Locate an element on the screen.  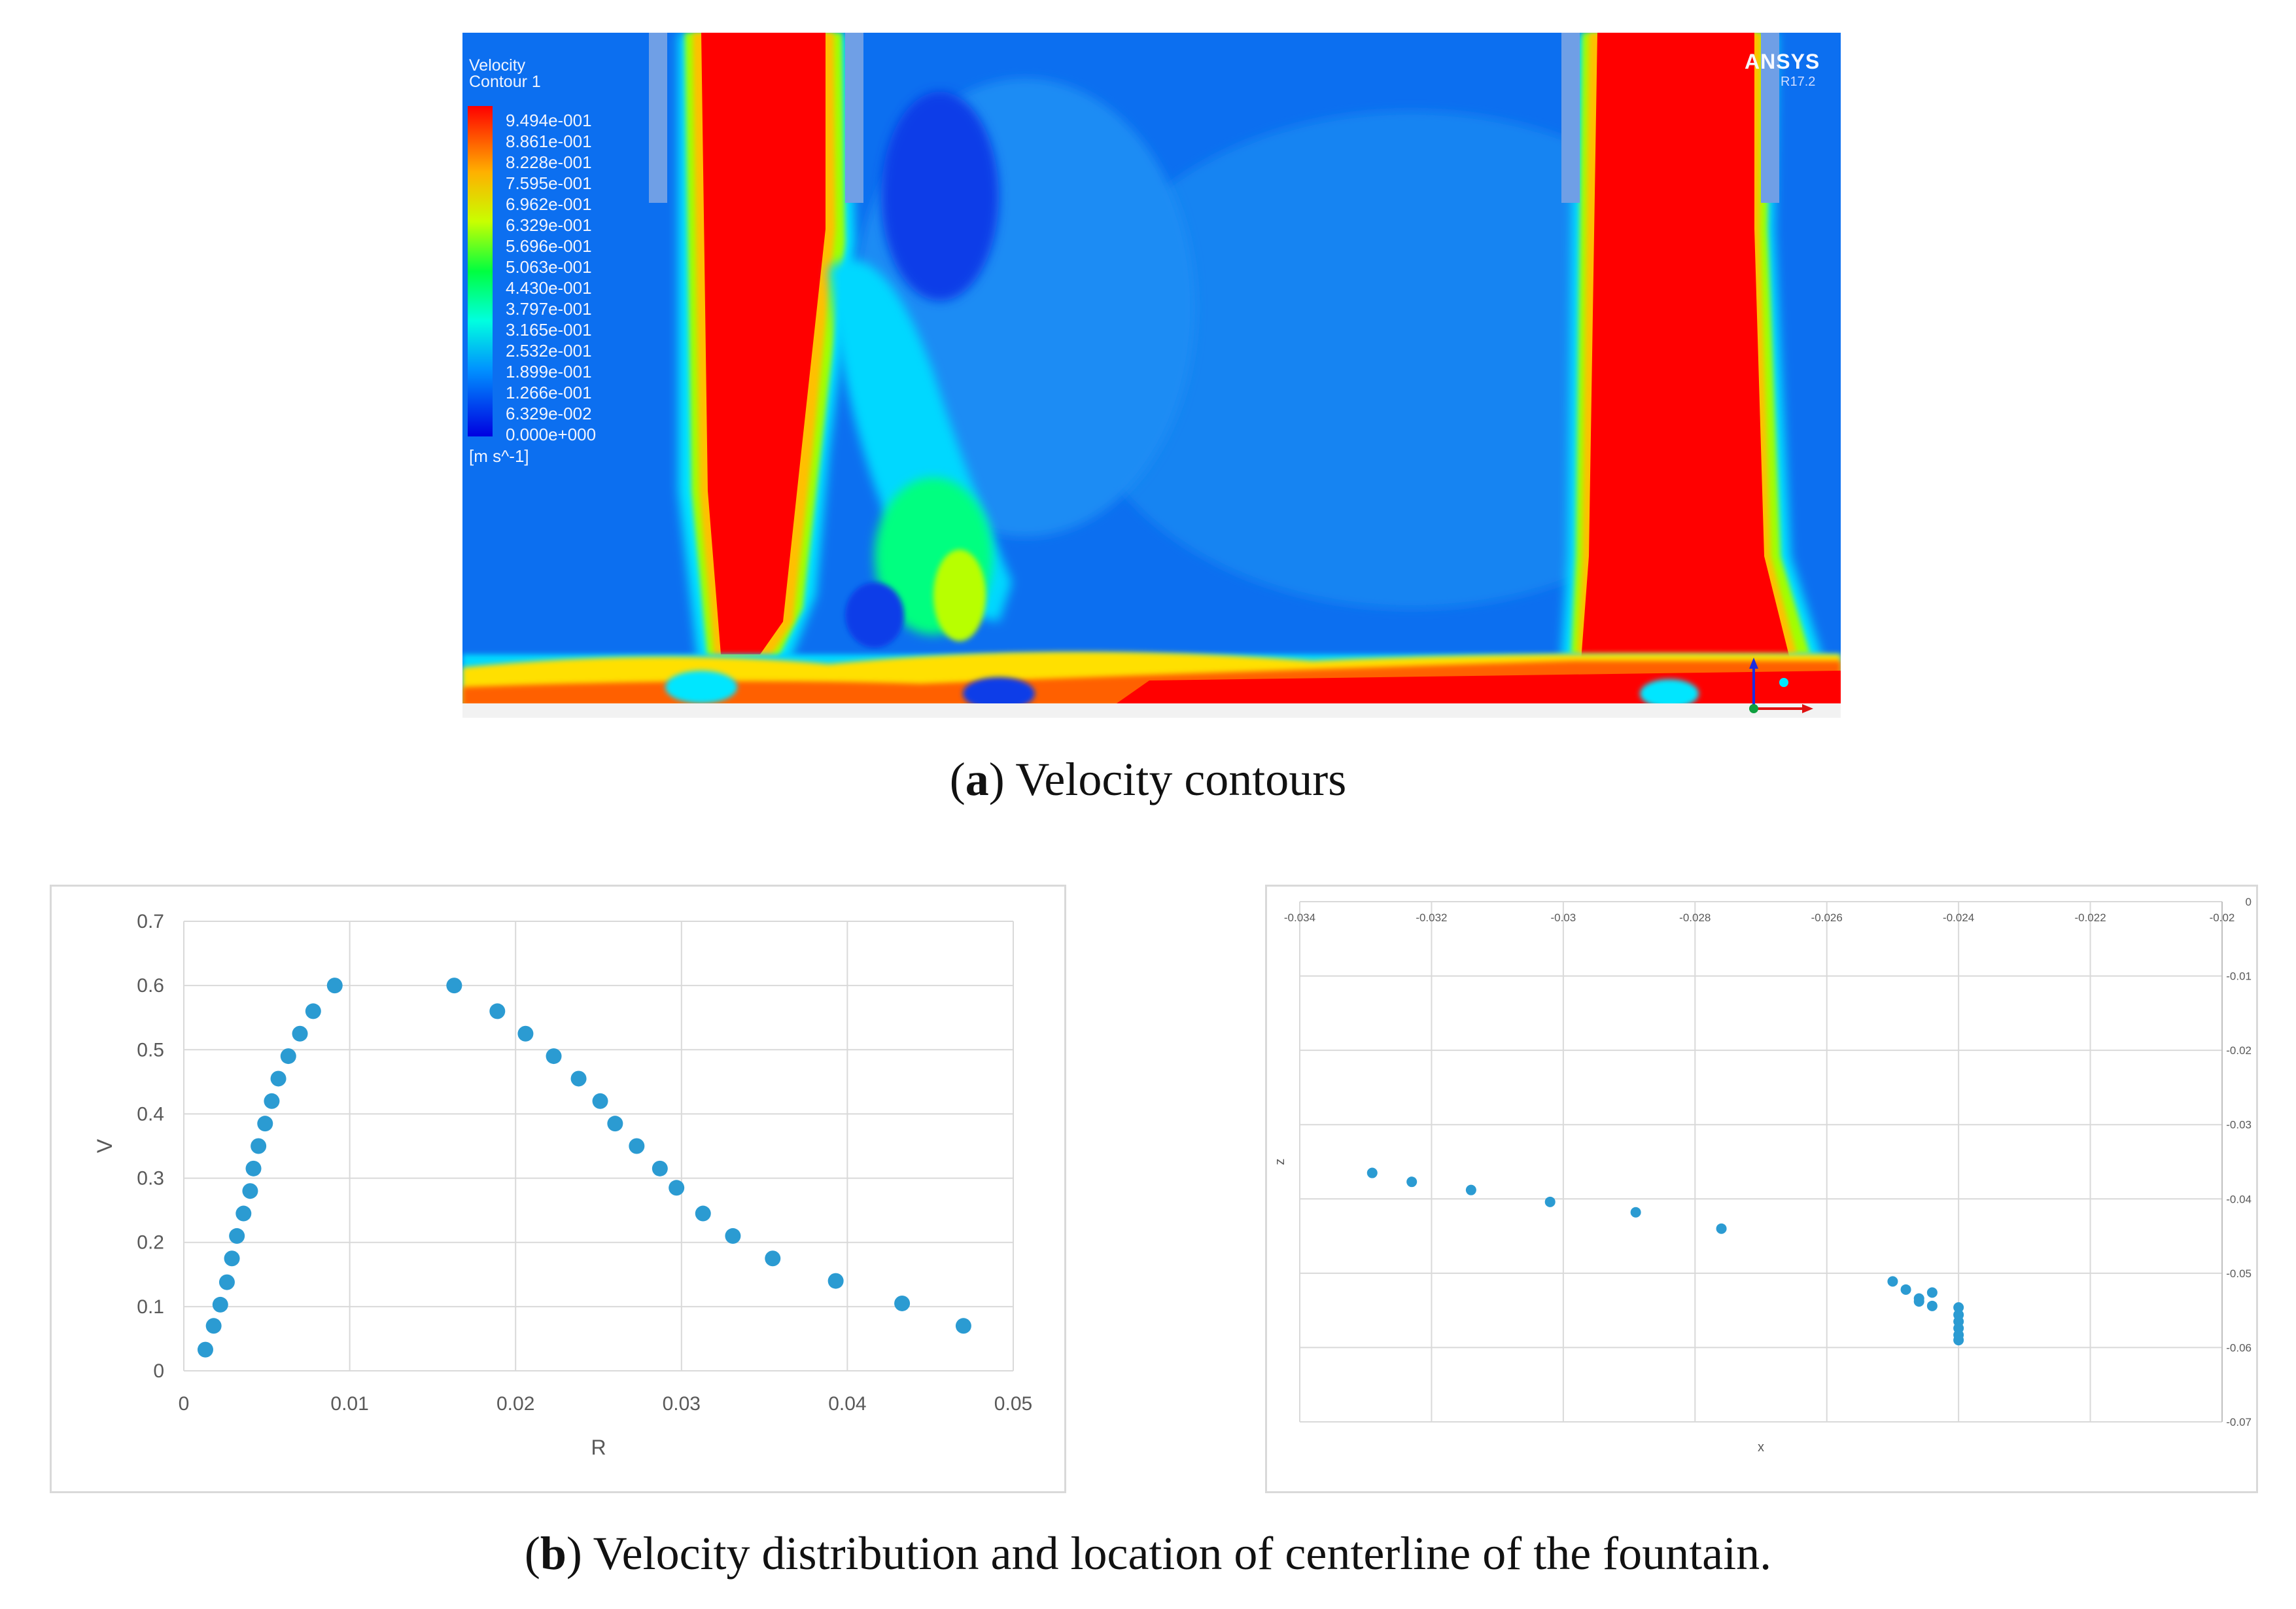
y-axis-label: V is located at coordinates (104, 1146).